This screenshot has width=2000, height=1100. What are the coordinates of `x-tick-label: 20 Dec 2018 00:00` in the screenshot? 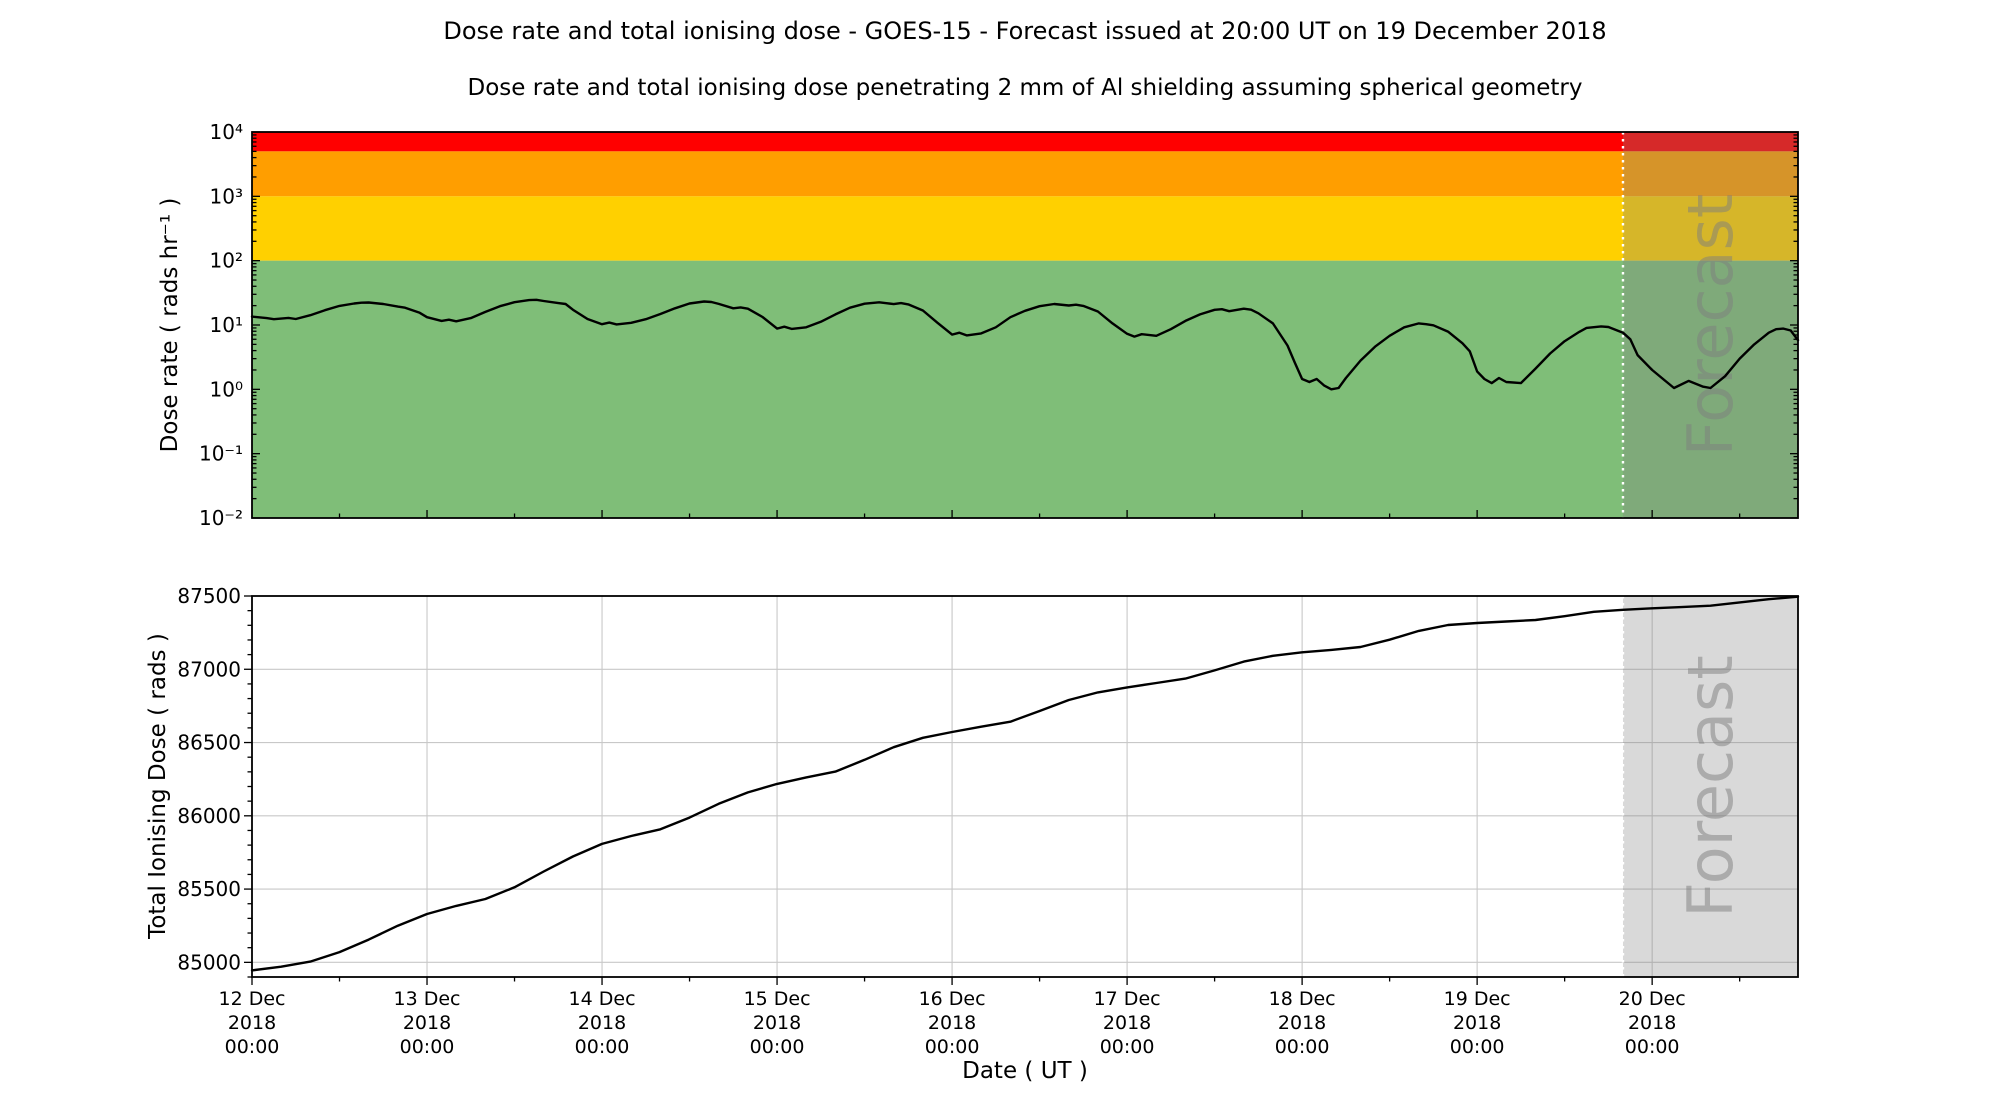 It's located at (1652, 1023).